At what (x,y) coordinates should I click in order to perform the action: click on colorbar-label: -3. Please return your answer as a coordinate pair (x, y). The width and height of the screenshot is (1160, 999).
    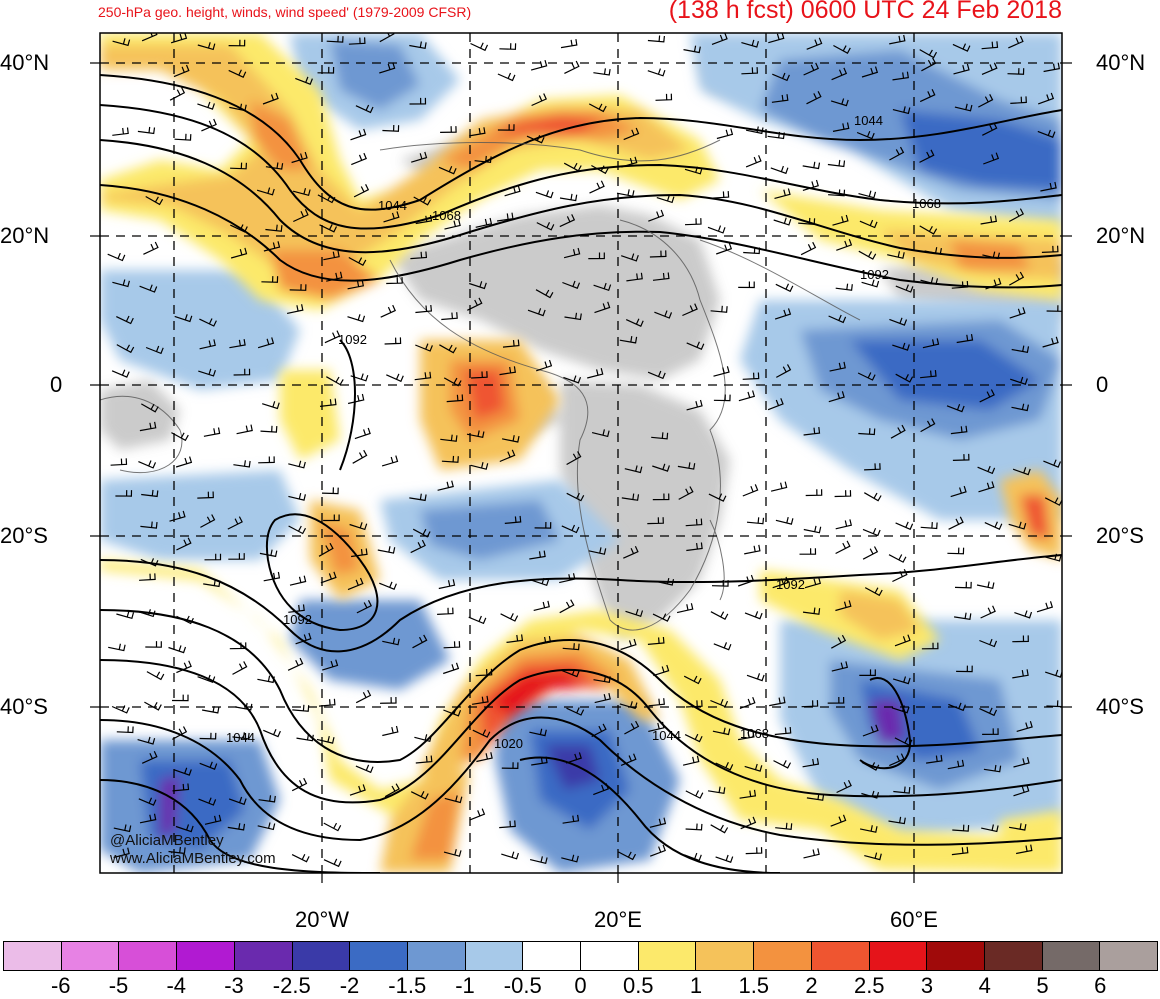
    Looking at the image, I should click on (234, 985).